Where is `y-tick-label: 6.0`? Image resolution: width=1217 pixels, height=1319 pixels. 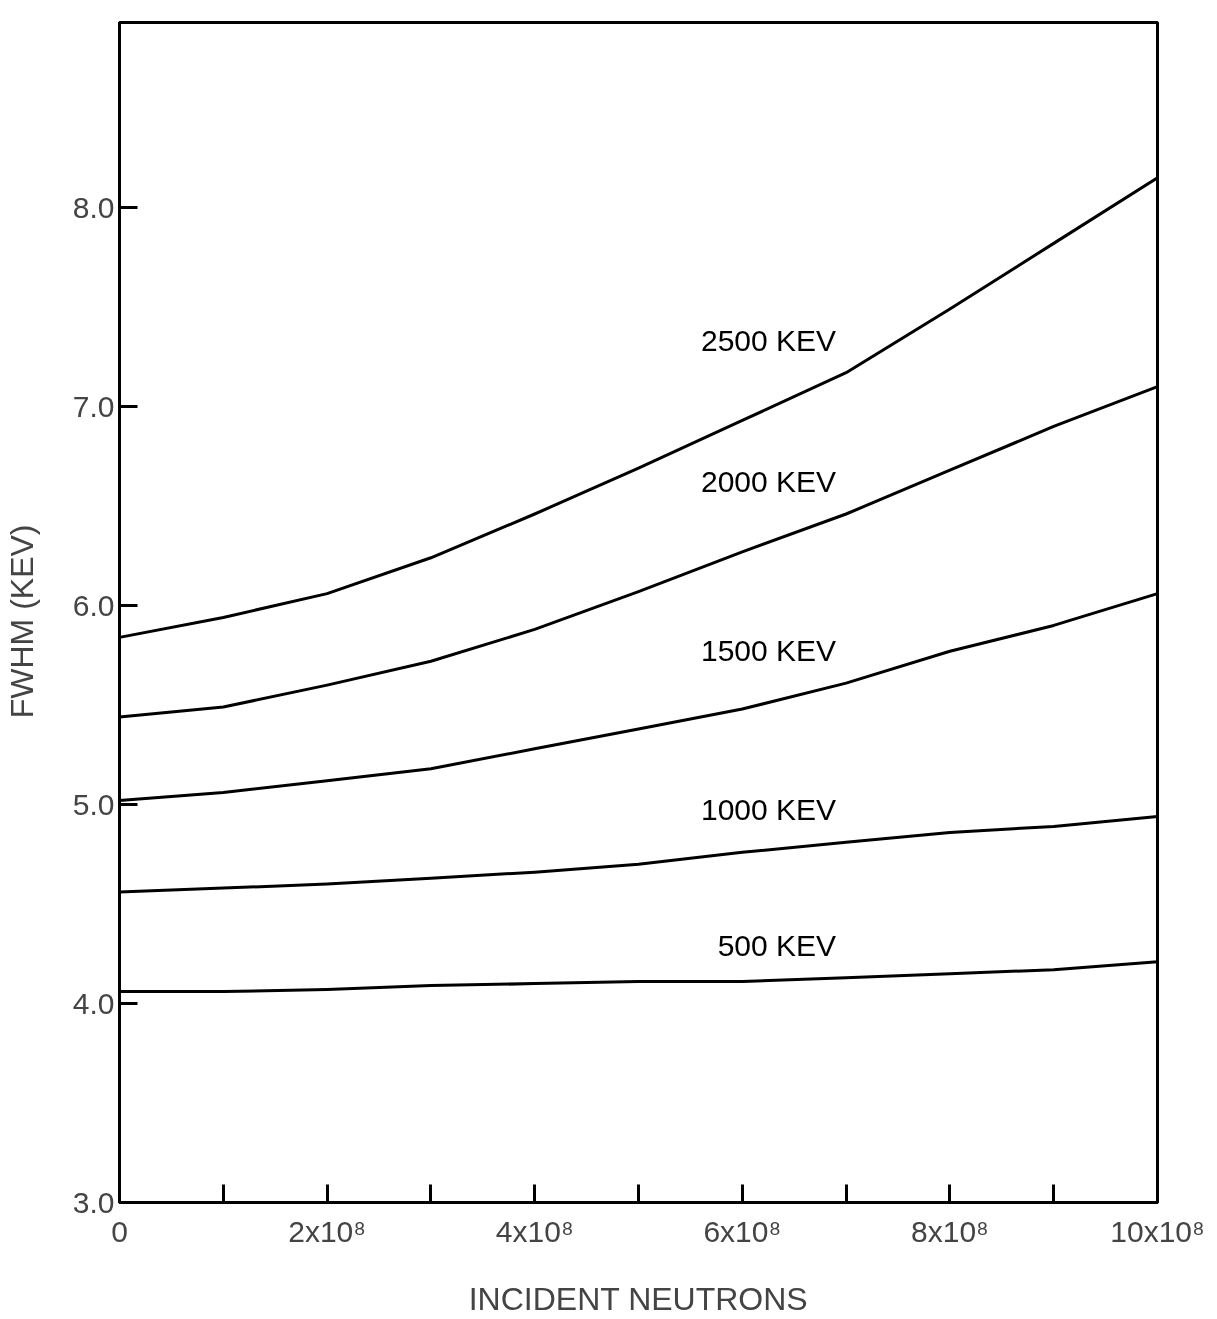 y-tick-label: 6.0 is located at coordinates (93, 605).